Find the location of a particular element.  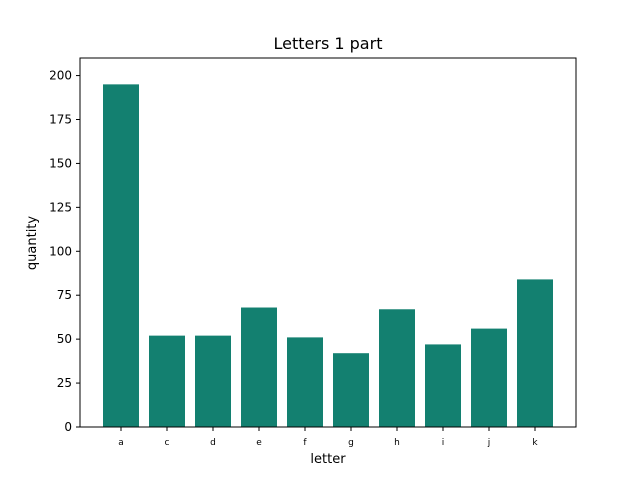

x-tick-label-j: j is located at coordinates (489, 443).